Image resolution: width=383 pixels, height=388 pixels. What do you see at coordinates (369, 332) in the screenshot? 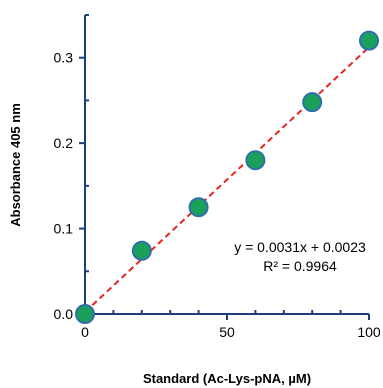
I see `x-tick-label: 100` at bounding box center [369, 332].